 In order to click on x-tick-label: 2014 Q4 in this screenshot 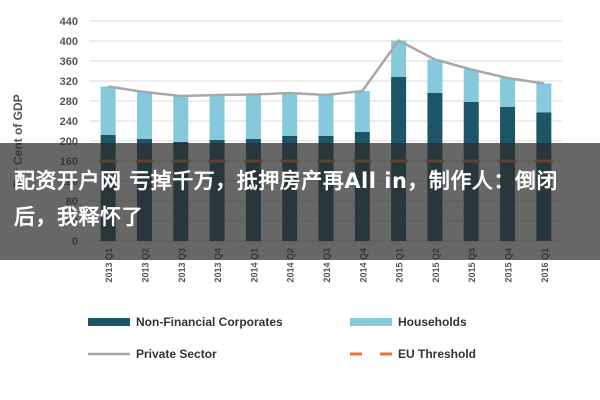, I will do `click(363, 265)`.